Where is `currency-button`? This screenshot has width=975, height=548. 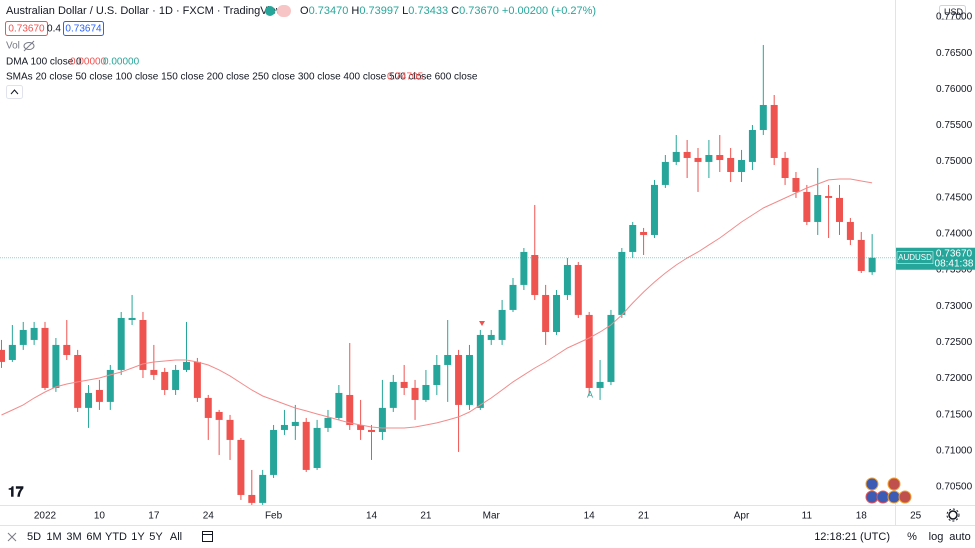 currency-button is located at coordinates (952, 12).